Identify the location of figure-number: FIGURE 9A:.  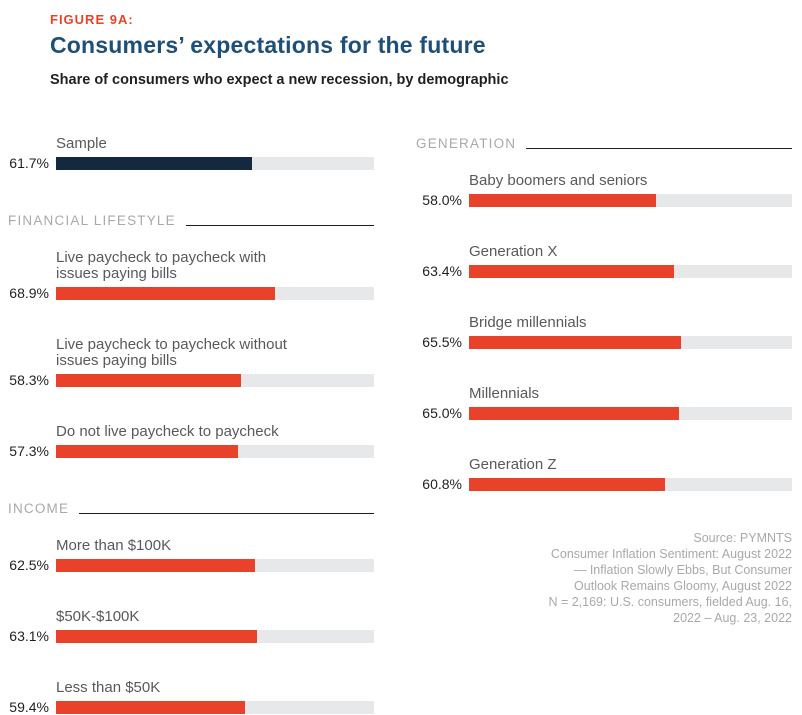
(92, 19).